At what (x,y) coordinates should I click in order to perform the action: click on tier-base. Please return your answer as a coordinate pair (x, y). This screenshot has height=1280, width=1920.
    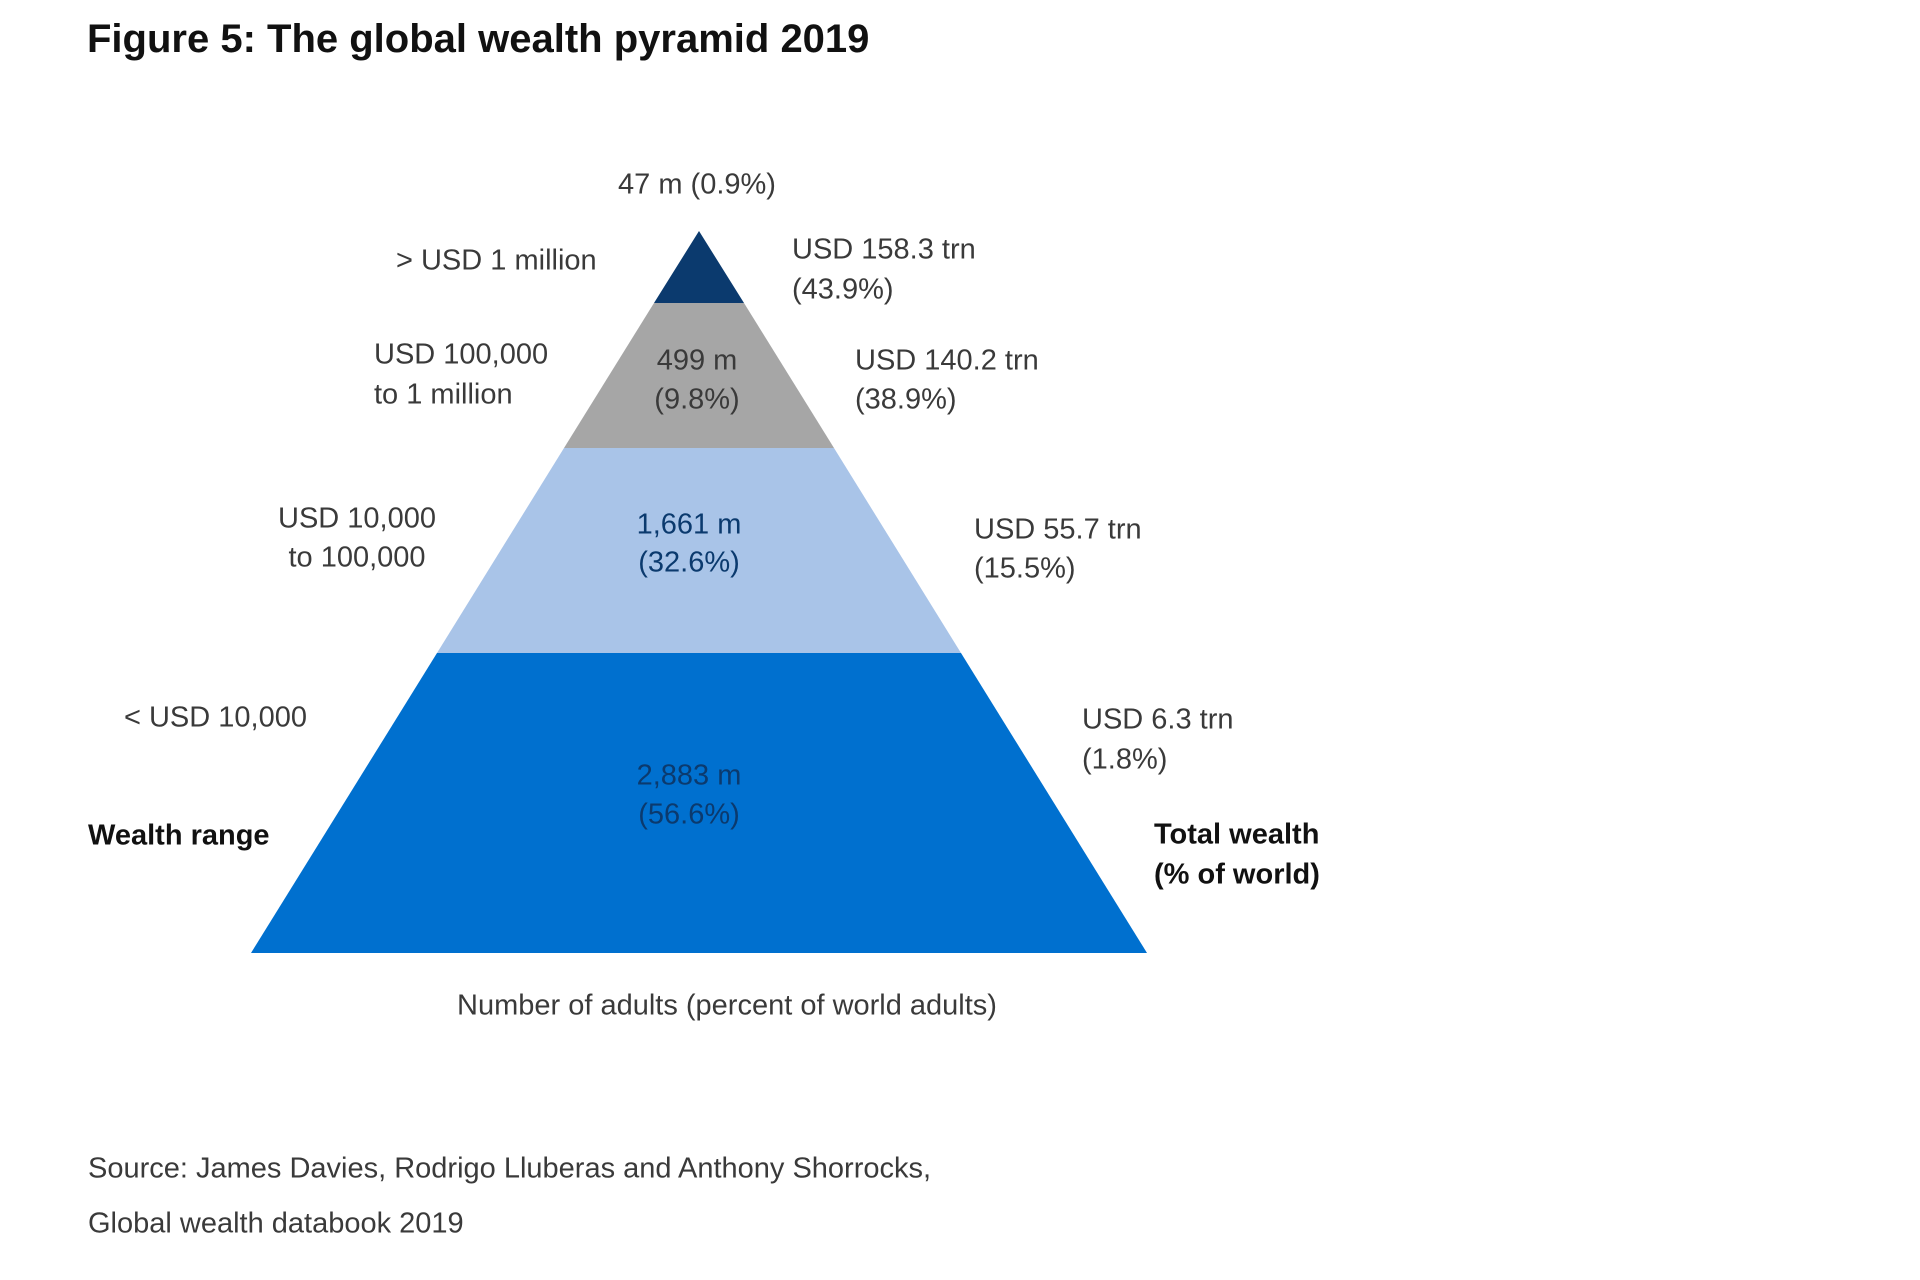
    Looking at the image, I should click on (699, 803).